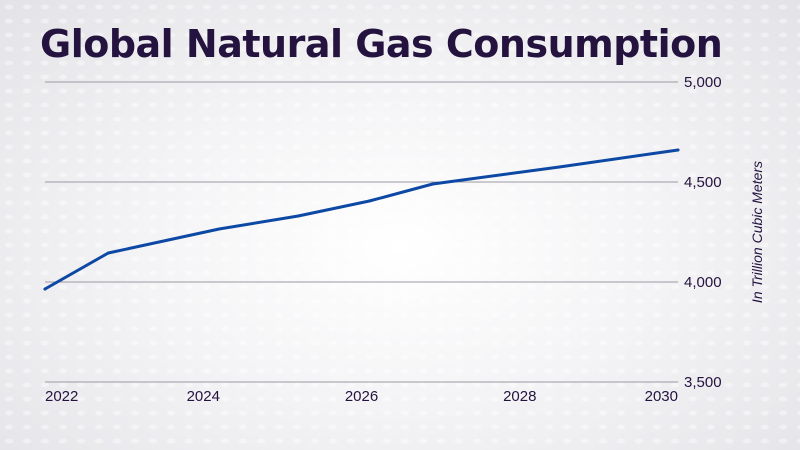  What do you see at coordinates (703, 382) in the screenshot?
I see `y-tick-label: 3,500` at bounding box center [703, 382].